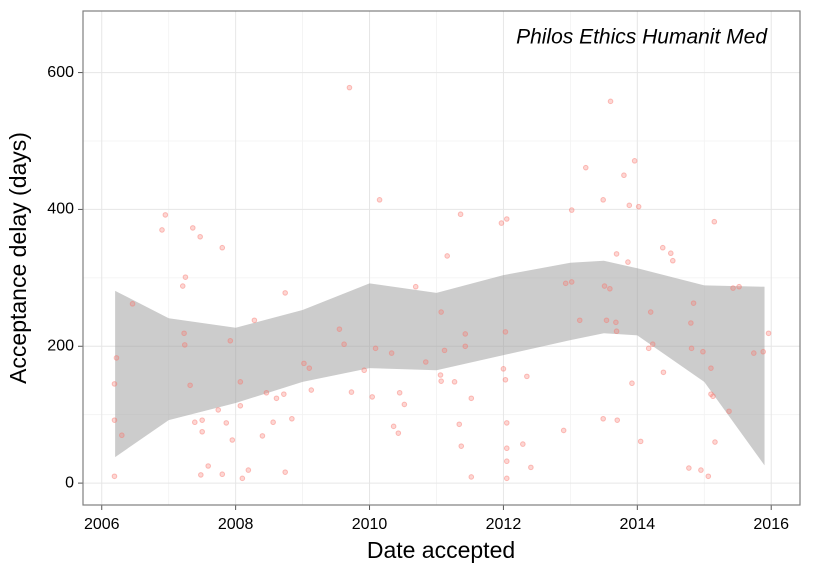 This screenshot has height=570, width=825. Describe the element at coordinates (60, 72) in the screenshot. I see `y-tick-label: 600` at that location.